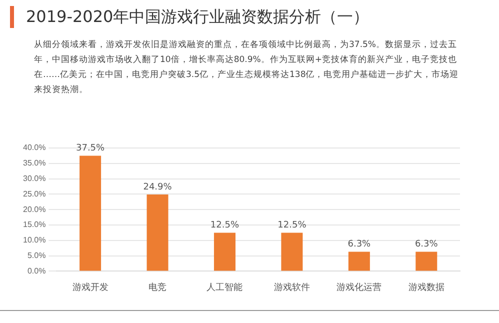 Image resolution: width=499 pixels, height=323 pixels. I want to click on x-tick-label: 游戏开发, so click(90, 287).